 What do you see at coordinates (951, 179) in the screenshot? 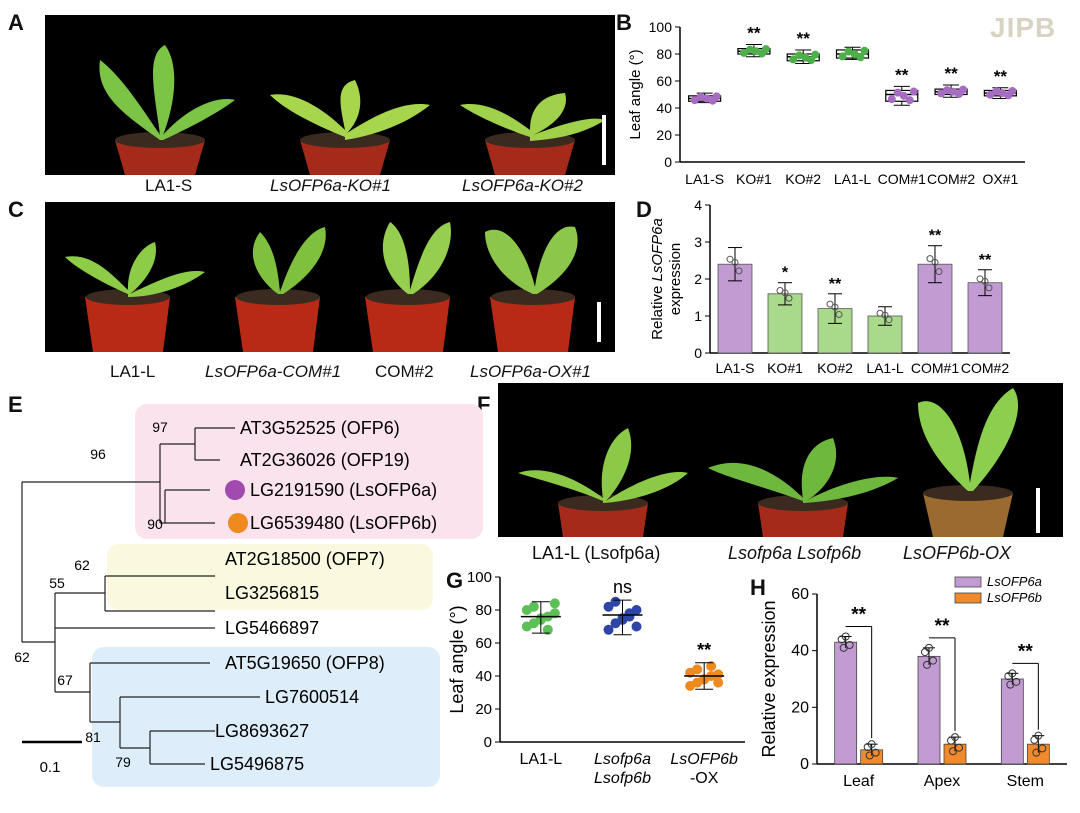
I see `x-tick-label: COM#2` at bounding box center [951, 179].